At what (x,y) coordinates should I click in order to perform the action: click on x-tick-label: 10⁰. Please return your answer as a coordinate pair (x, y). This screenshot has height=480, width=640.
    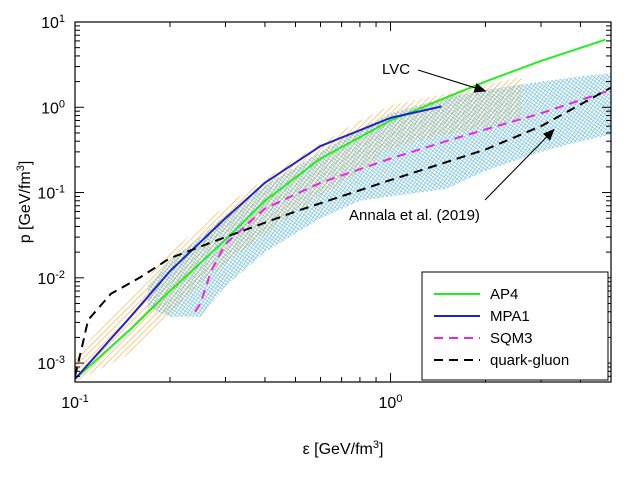
    Looking at the image, I should click on (391, 402).